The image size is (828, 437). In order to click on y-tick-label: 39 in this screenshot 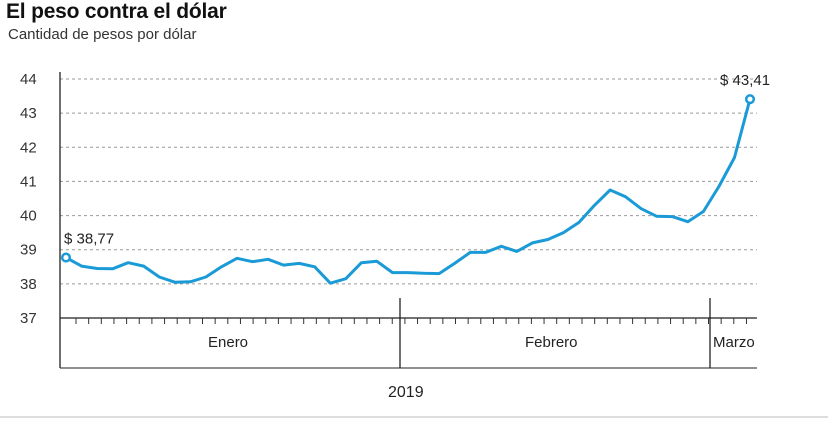, I will do `click(28, 250)`.